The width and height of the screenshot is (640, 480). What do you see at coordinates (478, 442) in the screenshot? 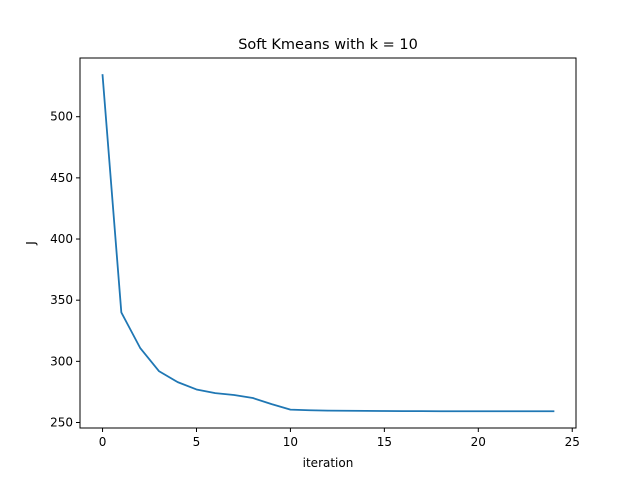
I see `x-tick-label: 20` at bounding box center [478, 442].